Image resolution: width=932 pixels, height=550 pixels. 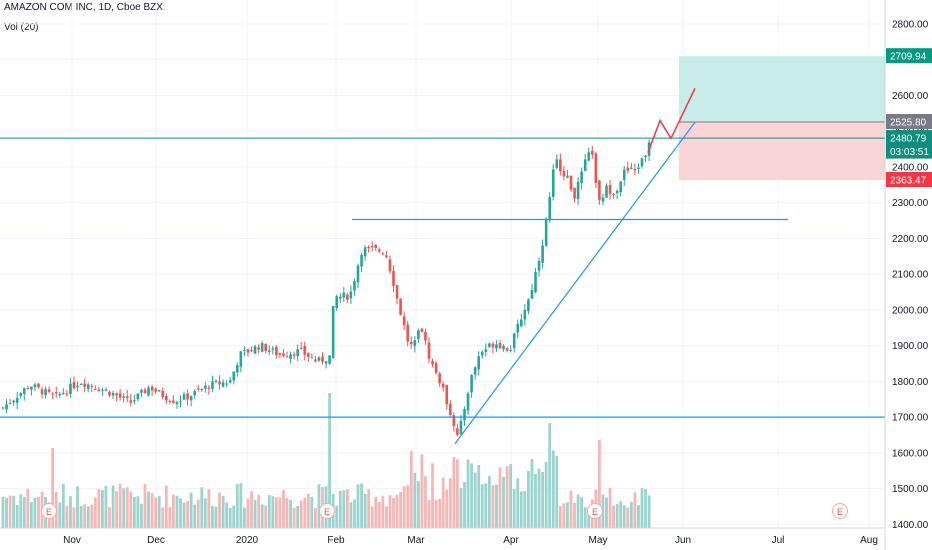 What do you see at coordinates (511, 540) in the screenshot?
I see `time-tick-label: Apr` at bounding box center [511, 540].